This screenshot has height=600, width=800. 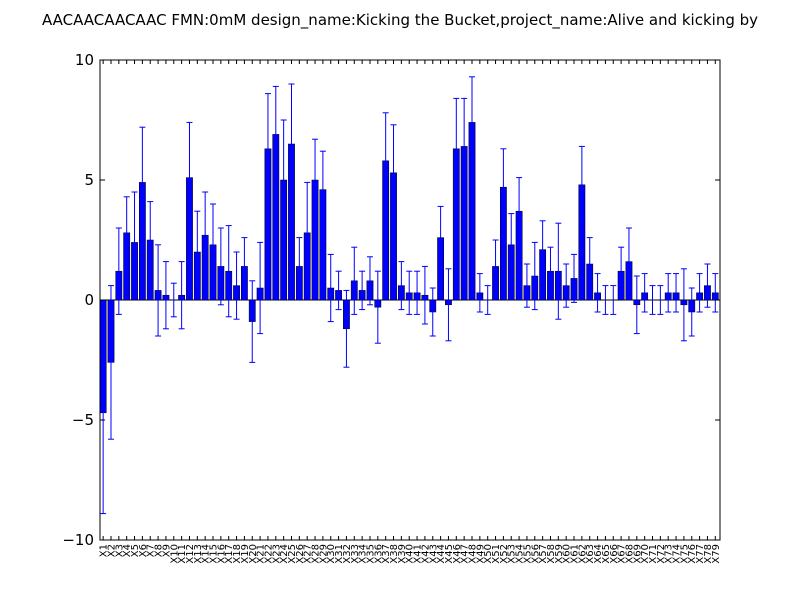 What do you see at coordinates (78, 540) in the screenshot?
I see `y-tick-label: −10` at bounding box center [78, 540].